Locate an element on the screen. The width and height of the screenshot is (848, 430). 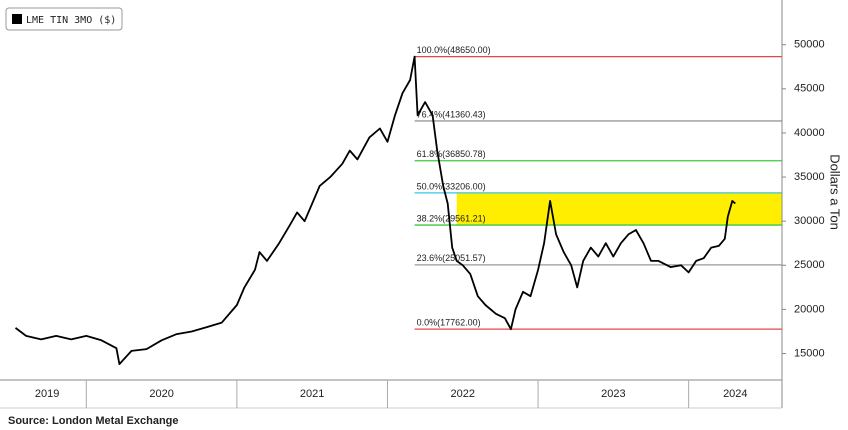
level-label: 50.0%(33206.00) is located at coordinates (451, 186).